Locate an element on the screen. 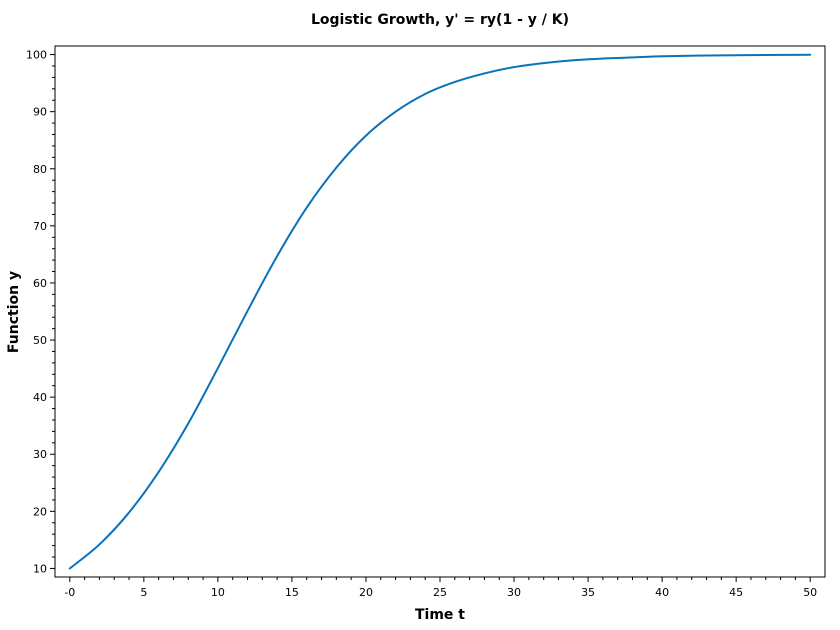  x-tick-label: 15 is located at coordinates (292, 592).